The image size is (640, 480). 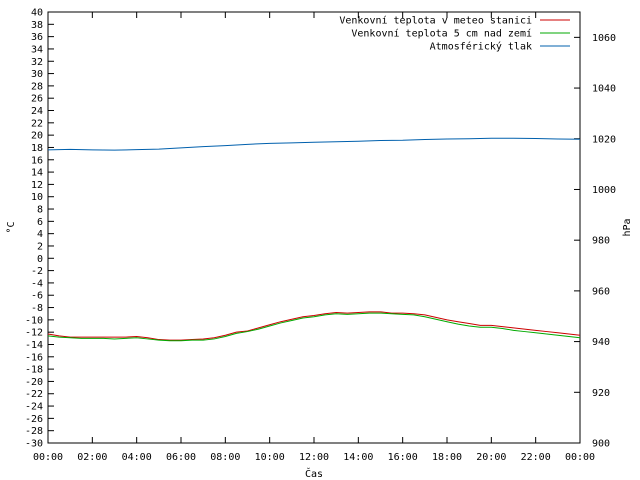 What do you see at coordinates (601, 342) in the screenshot?
I see `y2-tick-label: 940` at bounding box center [601, 342].